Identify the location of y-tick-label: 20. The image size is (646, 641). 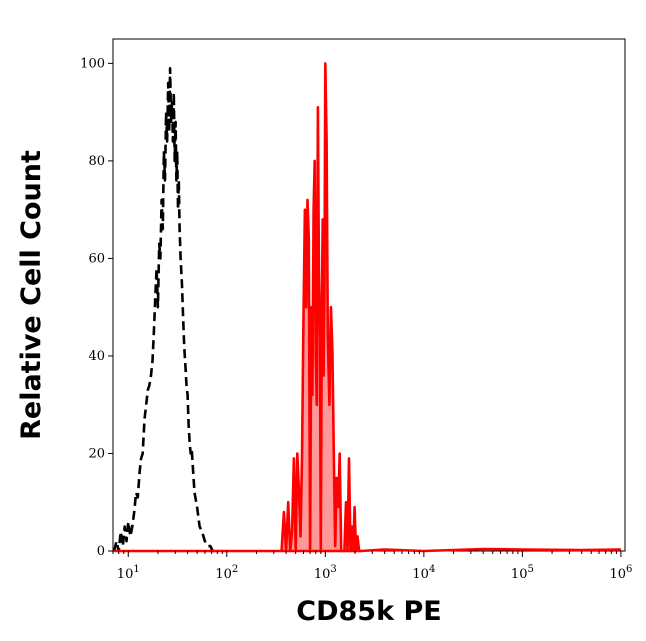
(96, 453).